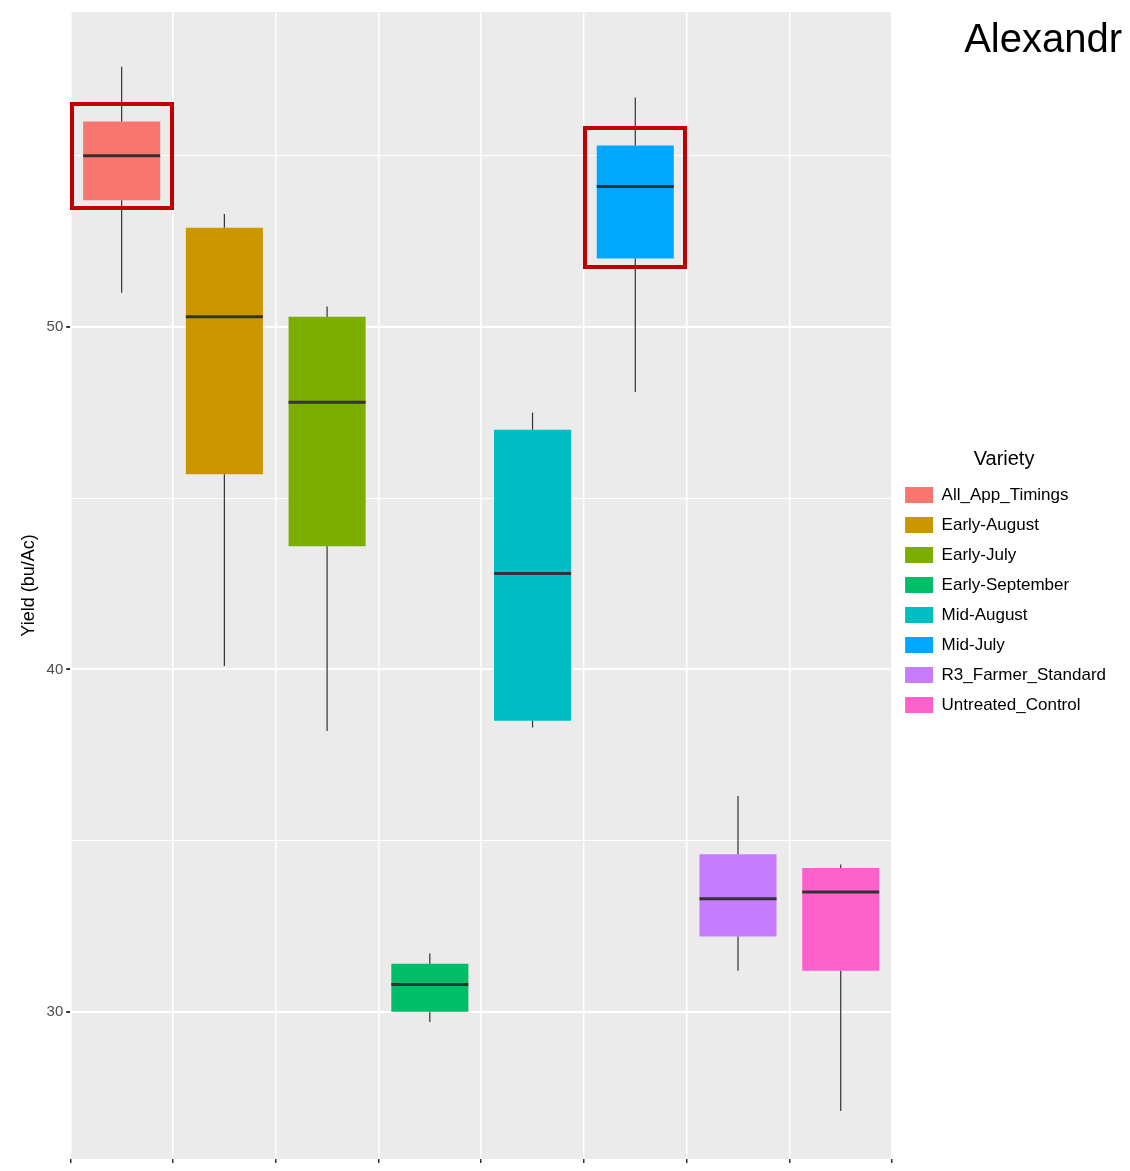 Image resolution: width=1130 pixels, height=1171 pixels. Describe the element at coordinates (1004, 458) in the screenshot. I see `legend-title: Variety` at that location.